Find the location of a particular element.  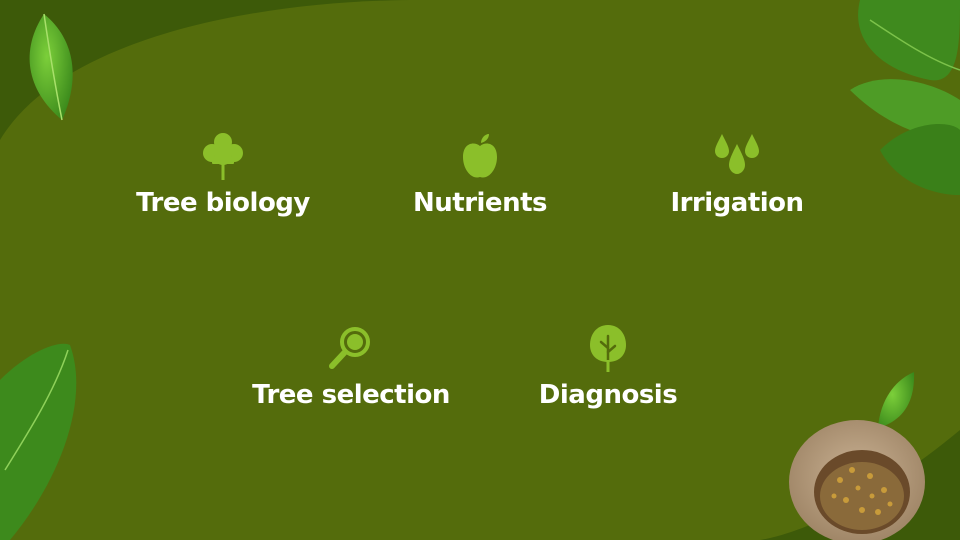

topic-diagnosis: Diagnosis is located at coordinates (608, 366).